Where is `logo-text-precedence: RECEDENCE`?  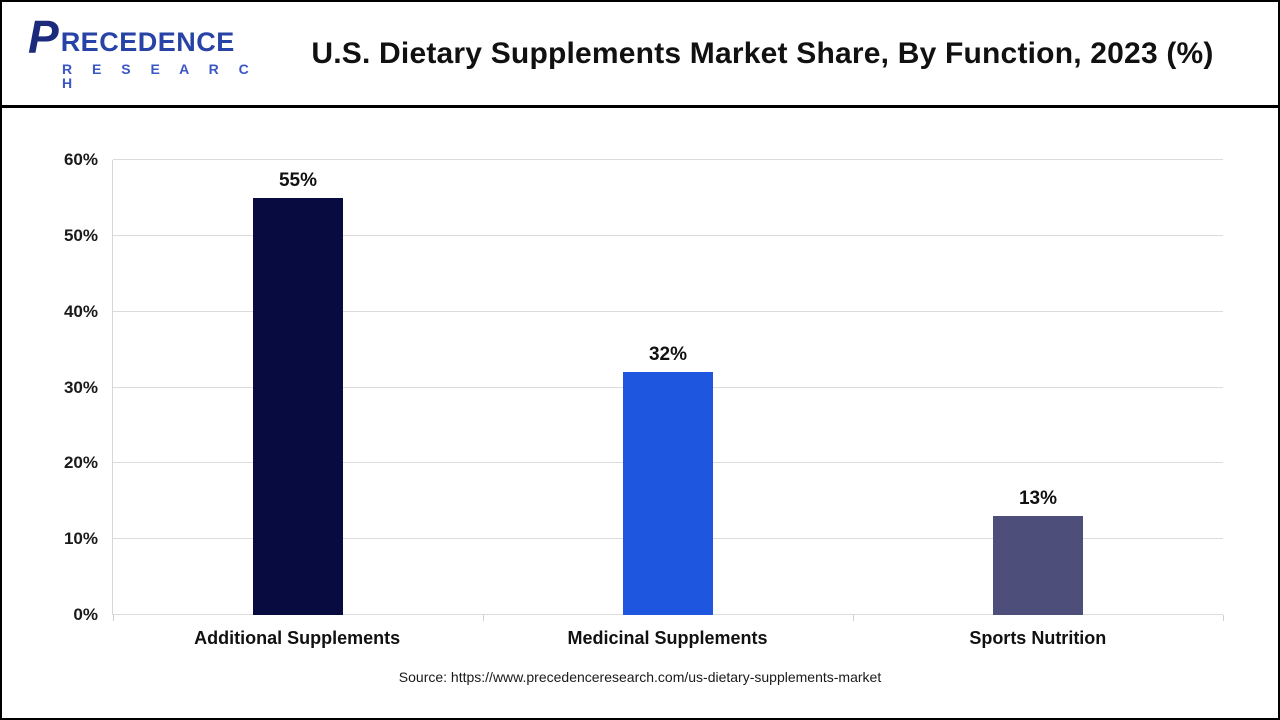 logo-text-precedence: RECEDENCE is located at coordinates (147, 41).